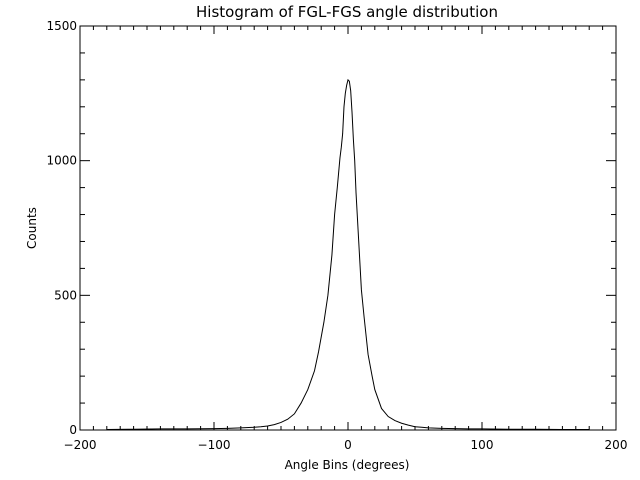  What do you see at coordinates (65, 295) in the screenshot?
I see `y-tick-label: 500` at bounding box center [65, 295].